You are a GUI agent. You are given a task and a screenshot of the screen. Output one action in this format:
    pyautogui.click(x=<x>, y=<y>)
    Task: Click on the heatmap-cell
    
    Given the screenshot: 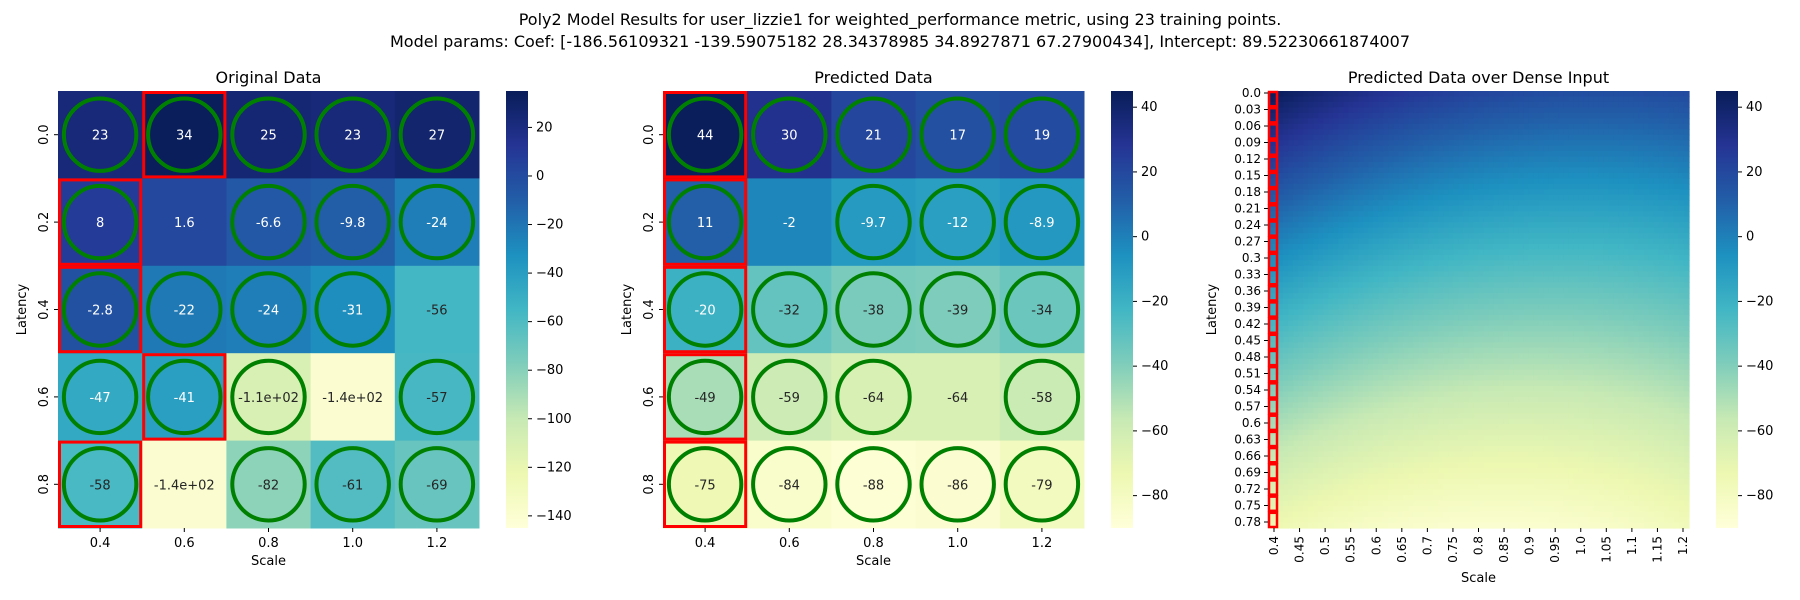 What is the action you would take?
    pyautogui.click(x=1042, y=135)
    